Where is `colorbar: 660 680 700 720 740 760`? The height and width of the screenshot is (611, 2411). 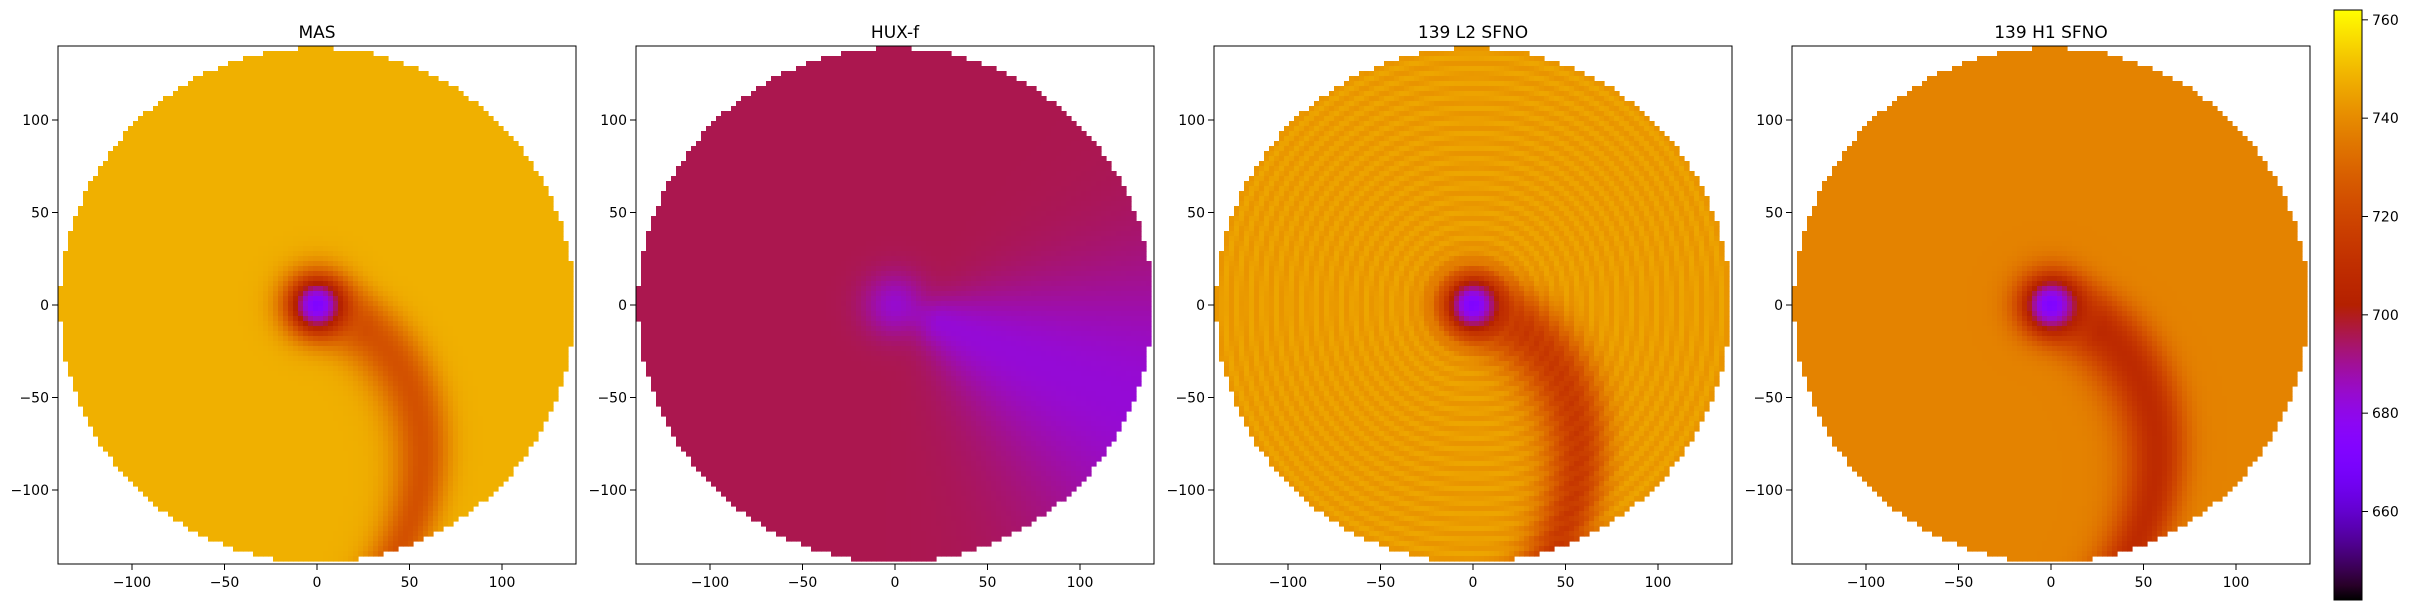 colorbar: 660 680 700 720 740 760 is located at coordinates (2366, 305).